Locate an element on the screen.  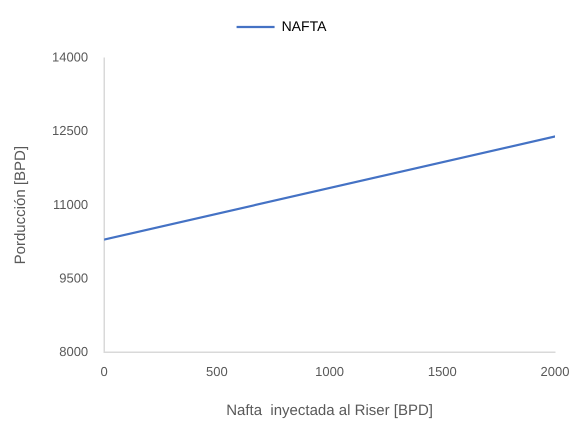
y-tick-label: 12500 is located at coordinates (70, 130).